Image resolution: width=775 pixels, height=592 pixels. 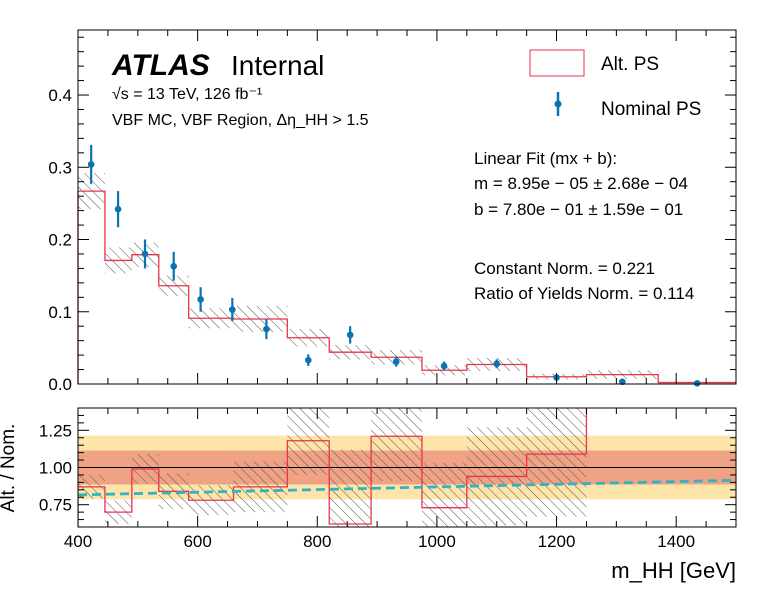 What do you see at coordinates (557, 541) in the screenshot?
I see `x-tick-label: 1200` at bounding box center [557, 541].